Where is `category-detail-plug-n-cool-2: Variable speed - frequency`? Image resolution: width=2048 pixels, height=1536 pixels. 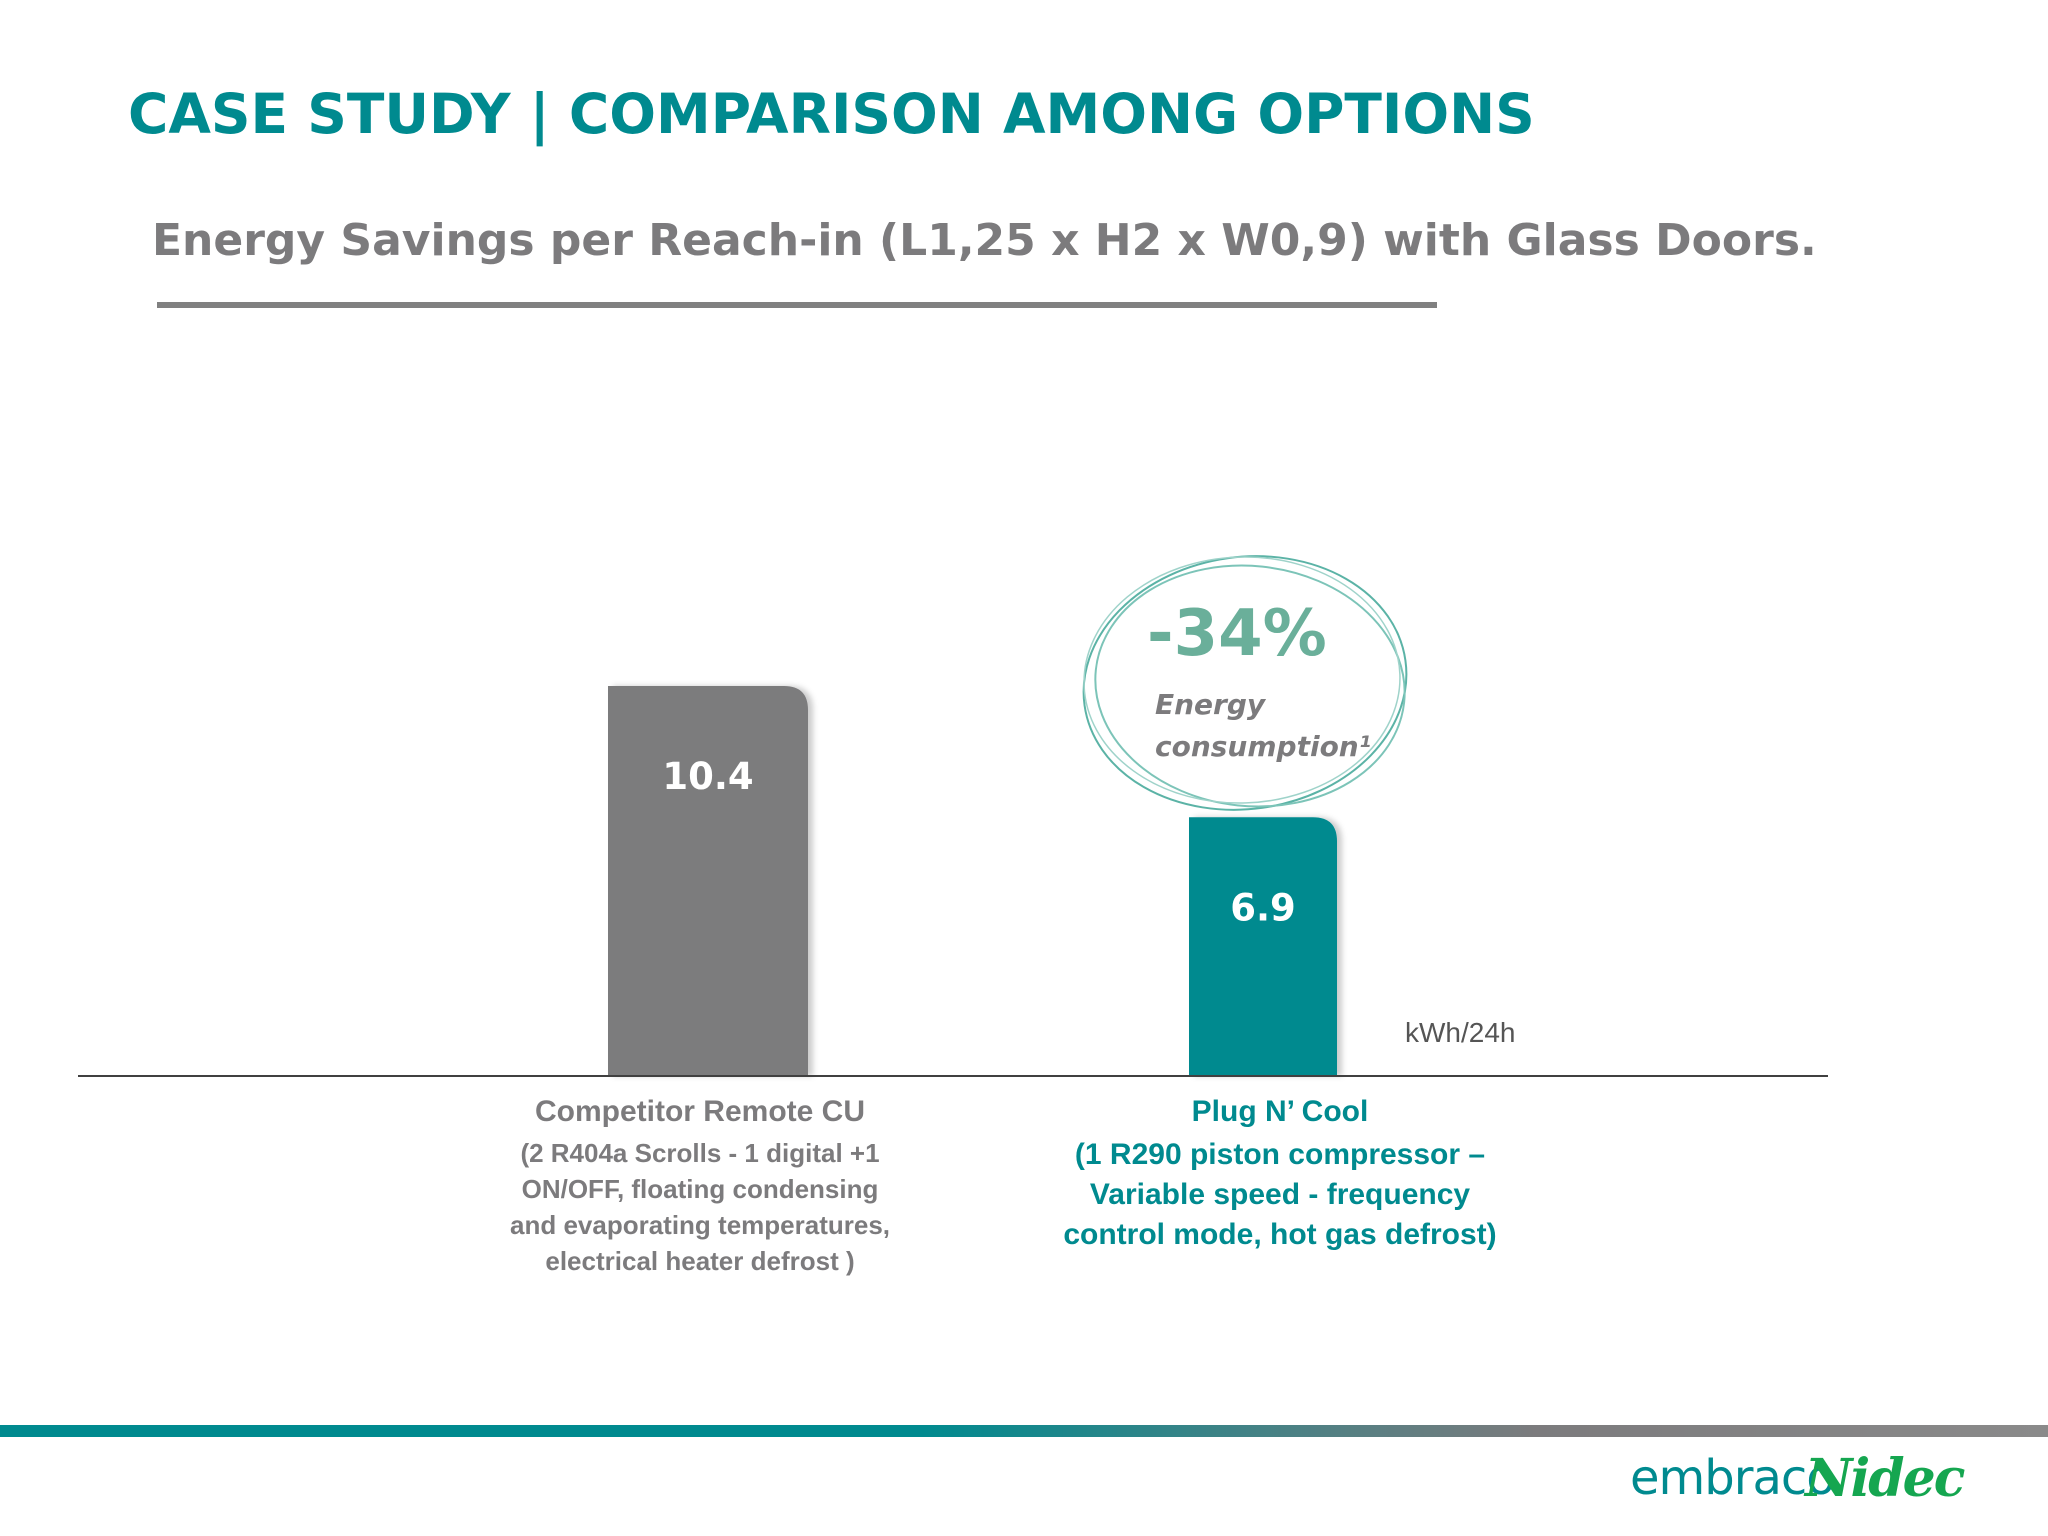 category-detail-plug-n-cool-2: Variable speed - frequency is located at coordinates (1280, 1194).